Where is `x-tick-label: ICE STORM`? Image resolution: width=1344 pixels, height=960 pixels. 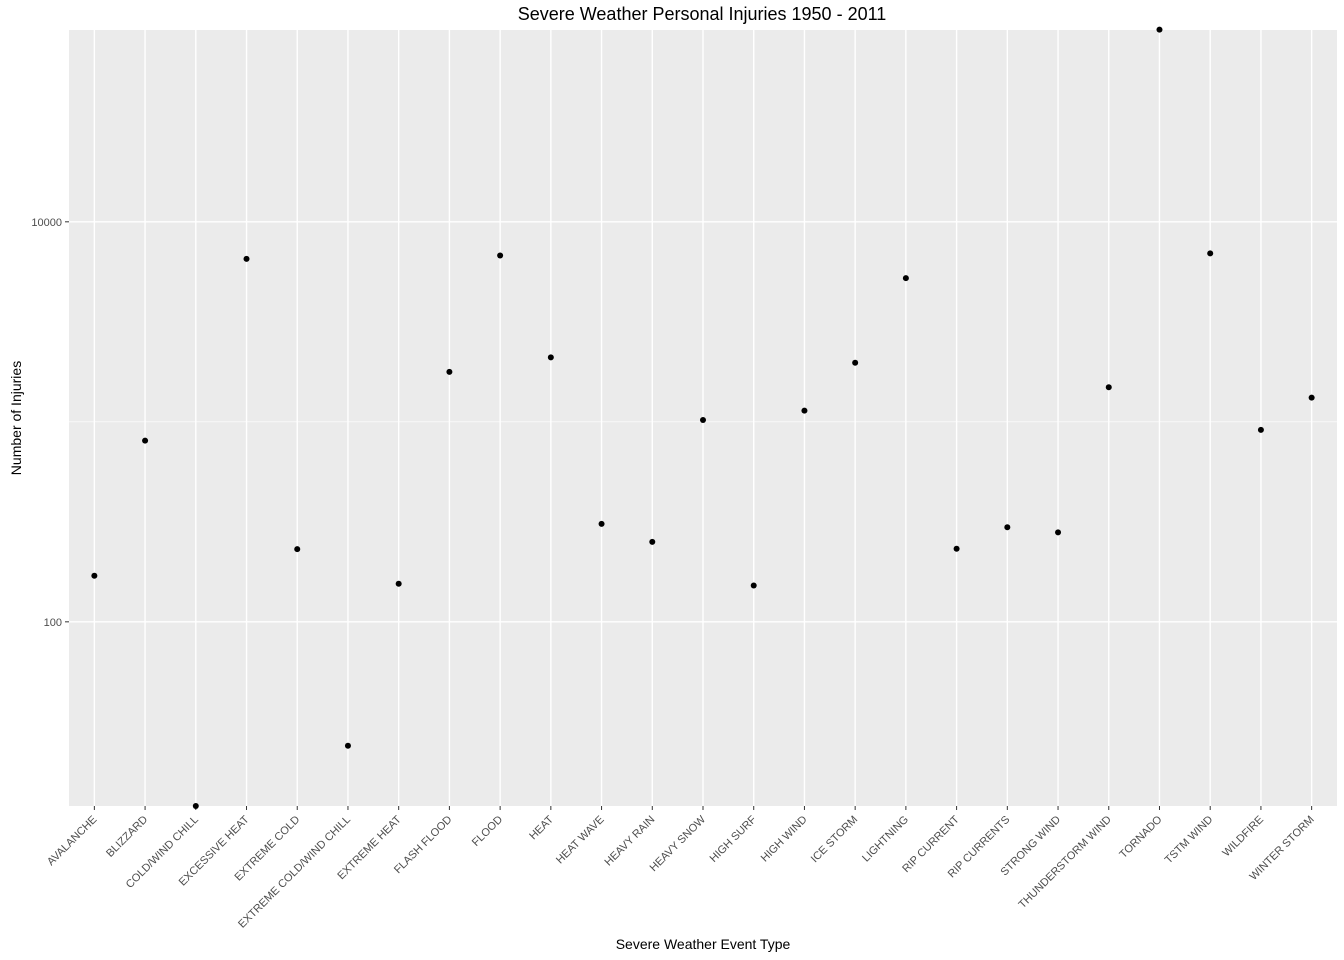 x-tick-label: ICE STORM is located at coordinates (835, 840).